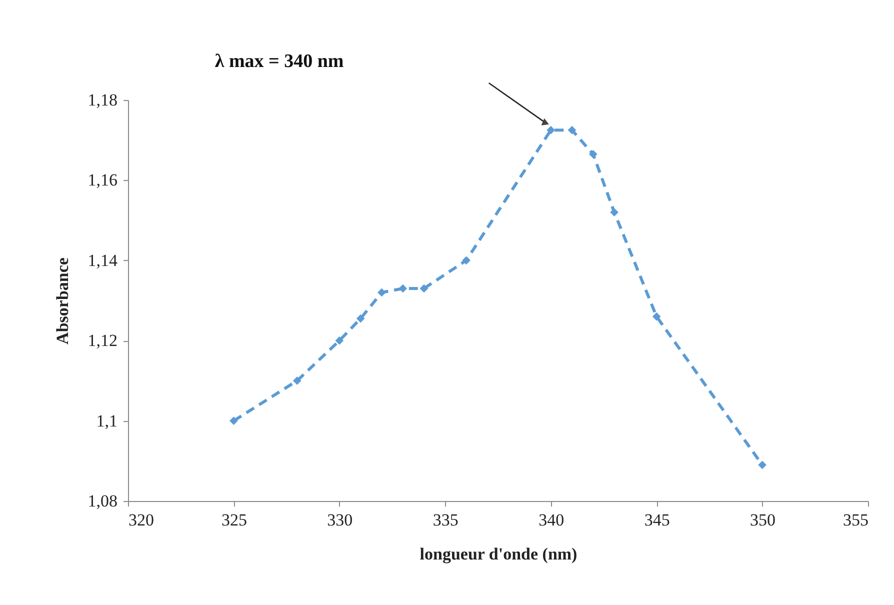  What do you see at coordinates (855, 520) in the screenshot?
I see `x-tick-label: 355` at bounding box center [855, 520].